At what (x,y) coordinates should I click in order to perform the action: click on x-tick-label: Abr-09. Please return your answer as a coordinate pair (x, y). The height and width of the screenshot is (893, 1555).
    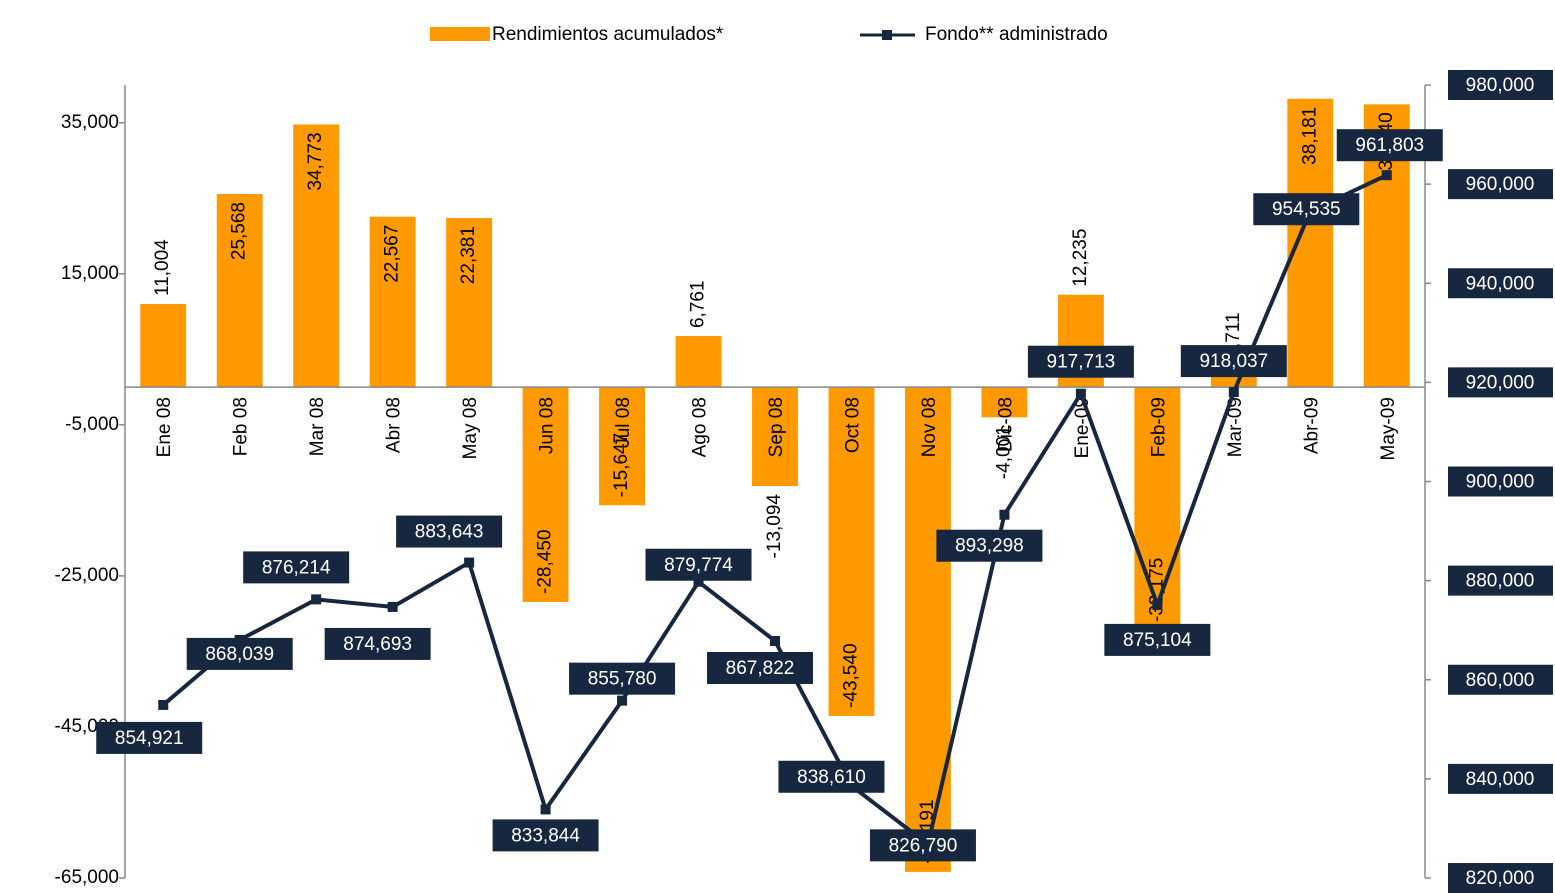
    Looking at the image, I should click on (1311, 425).